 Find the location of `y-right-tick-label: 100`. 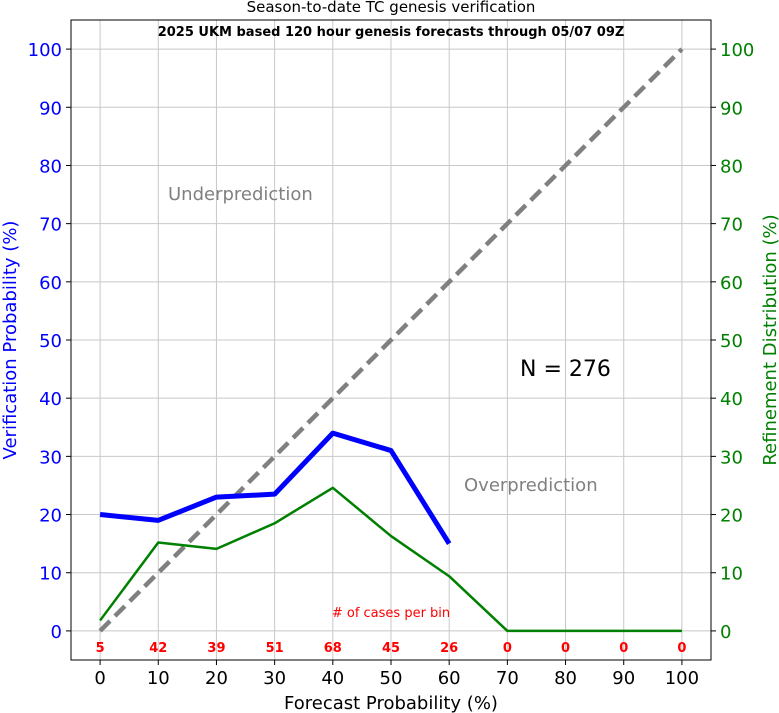

y-right-tick-label: 100 is located at coordinates (737, 50).